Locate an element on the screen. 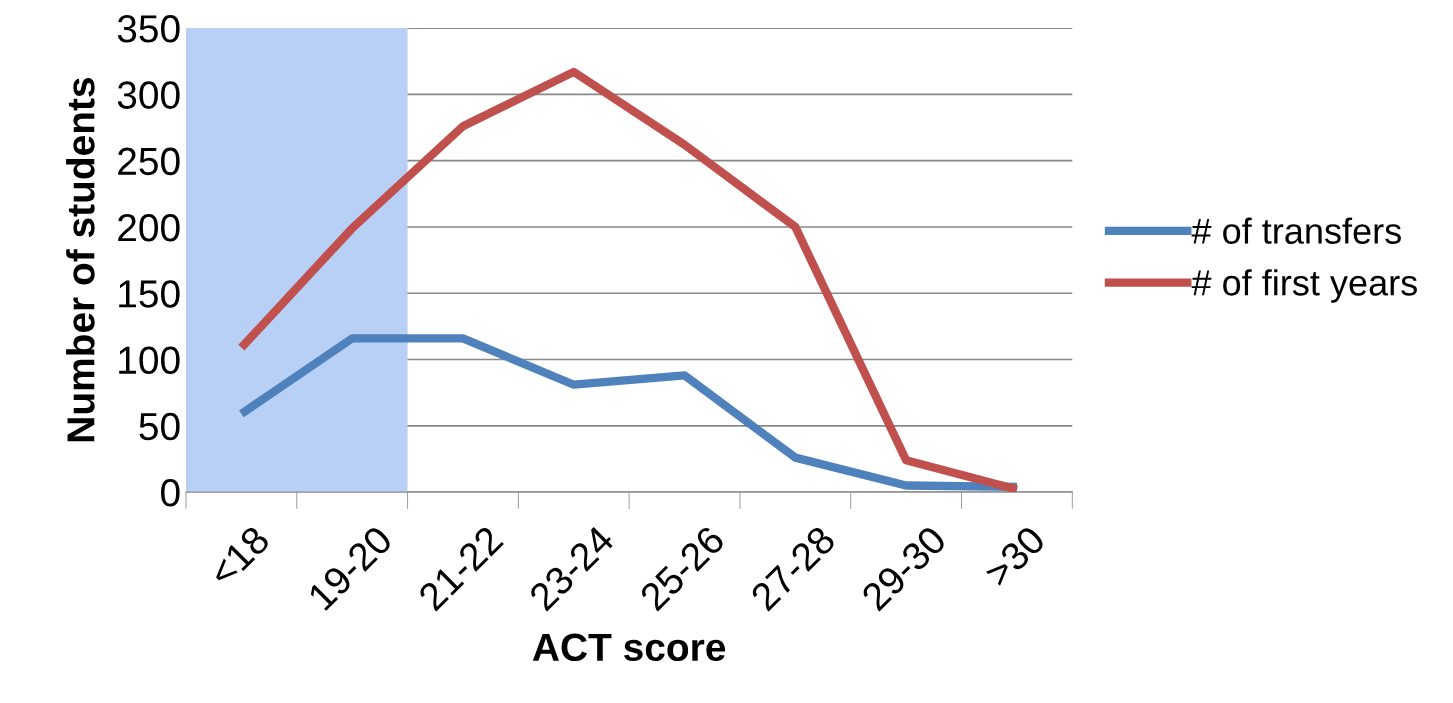 The height and width of the screenshot is (703, 1453). y-tick-label: 300 is located at coordinates (148, 95).